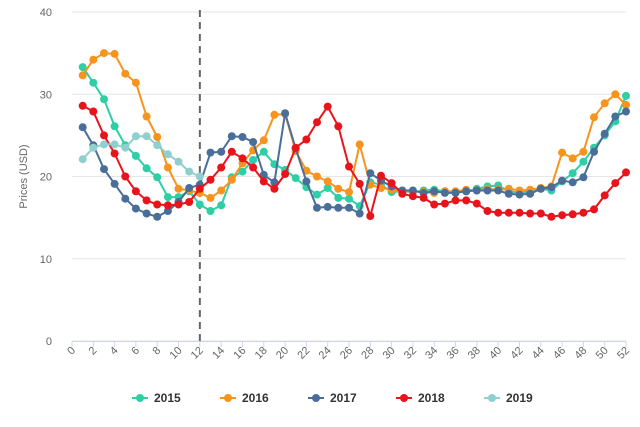 This screenshot has width=640, height=427. I want to click on legend: 2015 2016 2017 2018 2019, so click(332, 398).